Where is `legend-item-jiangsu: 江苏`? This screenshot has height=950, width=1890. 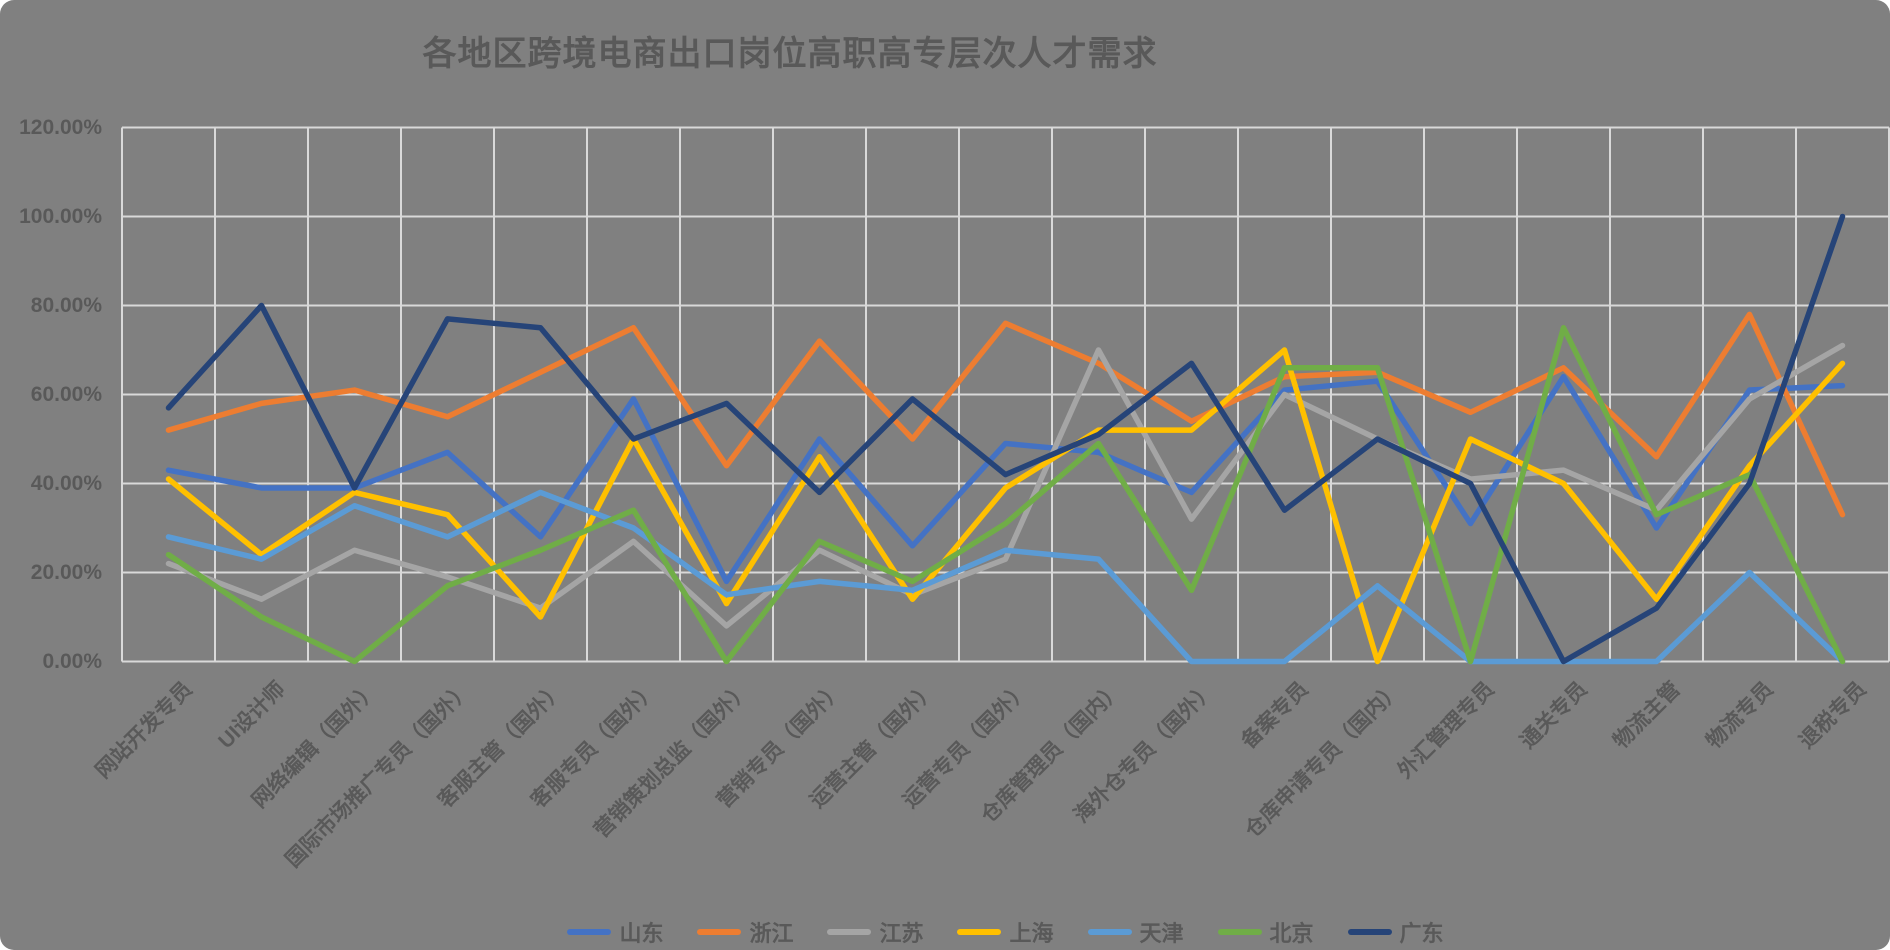 legend-item-jiangsu: 江苏 is located at coordinates (875, 932).